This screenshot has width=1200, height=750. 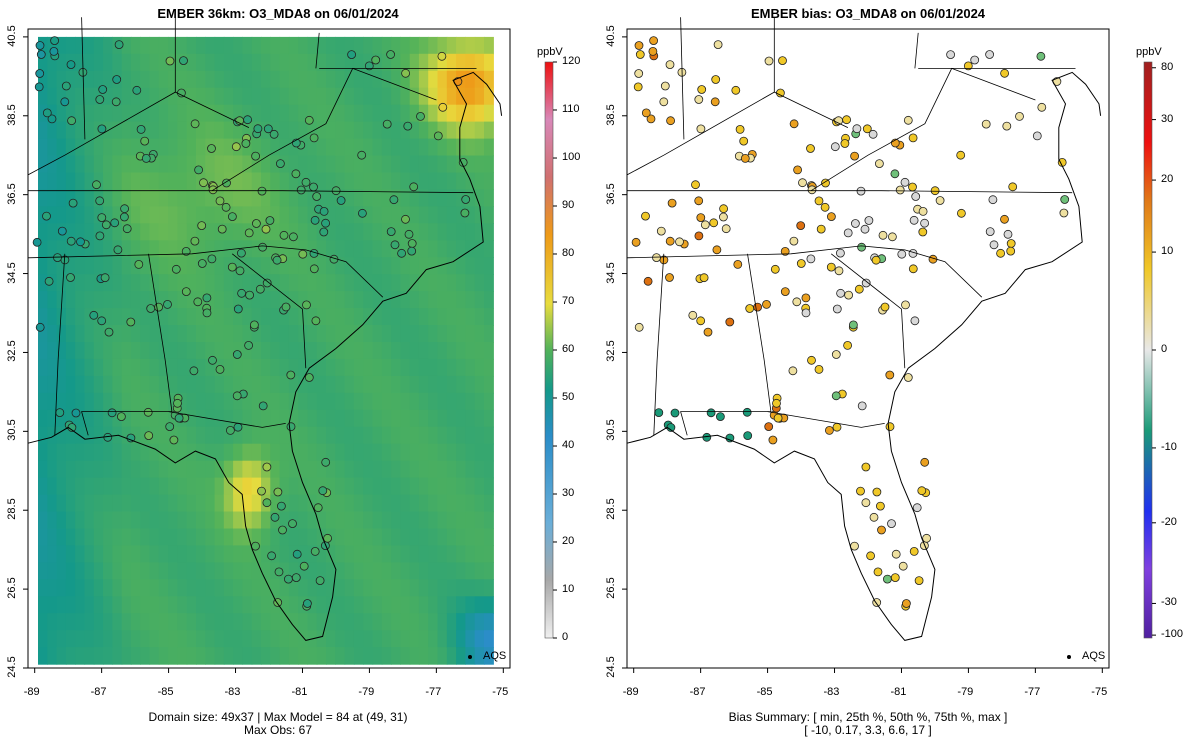 What do you see at coordinates (278, 13) in the screenshot?
I see `left-map-title: EMBER 36km: O3_MDA8 on 06/01/2024` at bounding box center [278, 13].